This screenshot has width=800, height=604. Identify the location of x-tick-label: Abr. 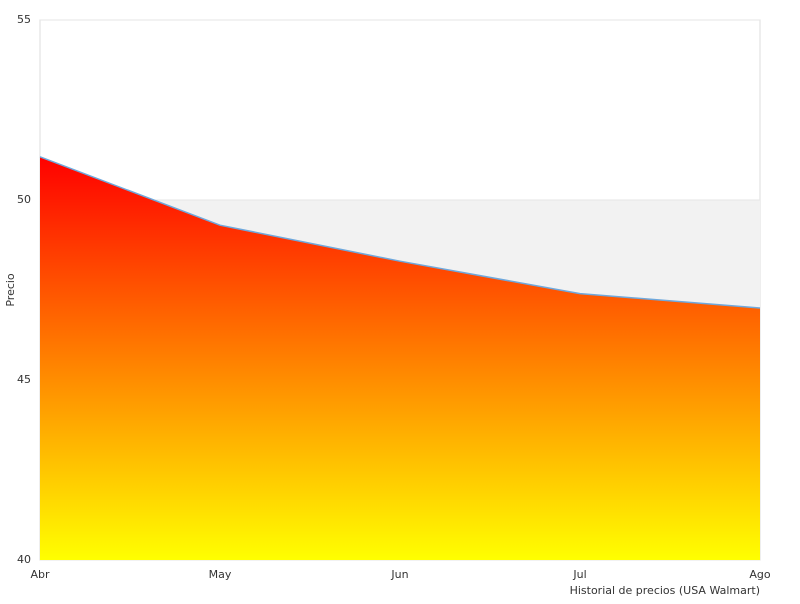
(40, 574).